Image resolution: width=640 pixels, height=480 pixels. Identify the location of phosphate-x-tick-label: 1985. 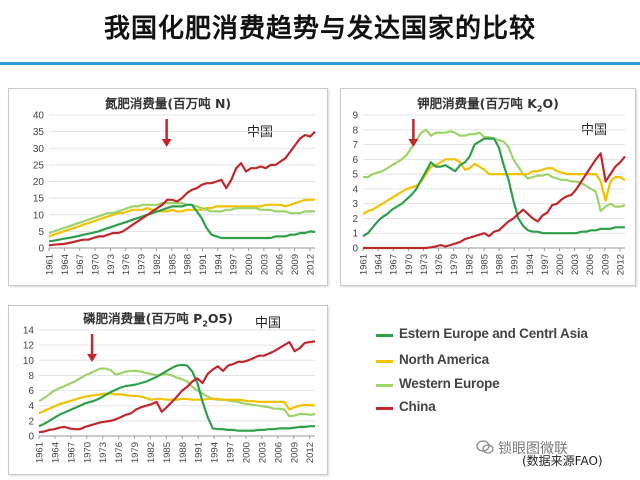
(167, 452).